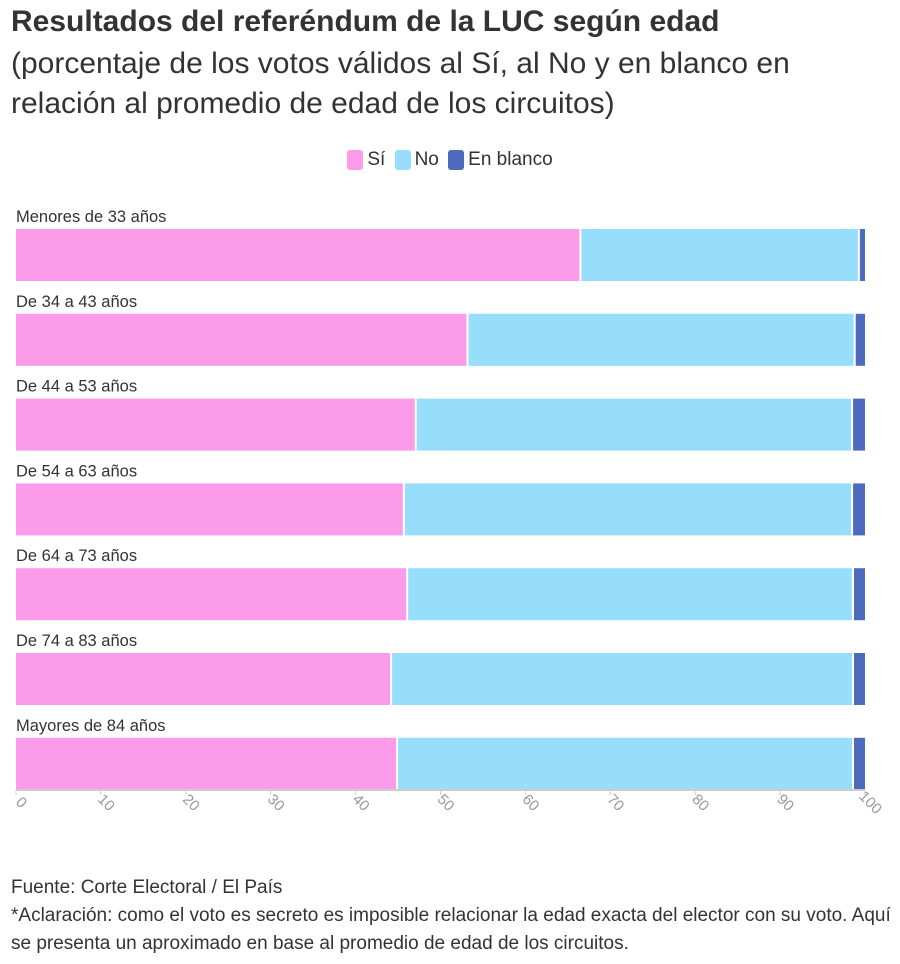 The width and height of the screenshot is (900, 964). What do you see at coordinates (510, 159) in the screenshot?
I see `legend-label-en-blanco: En blanco` at bounding box center [510, 159].